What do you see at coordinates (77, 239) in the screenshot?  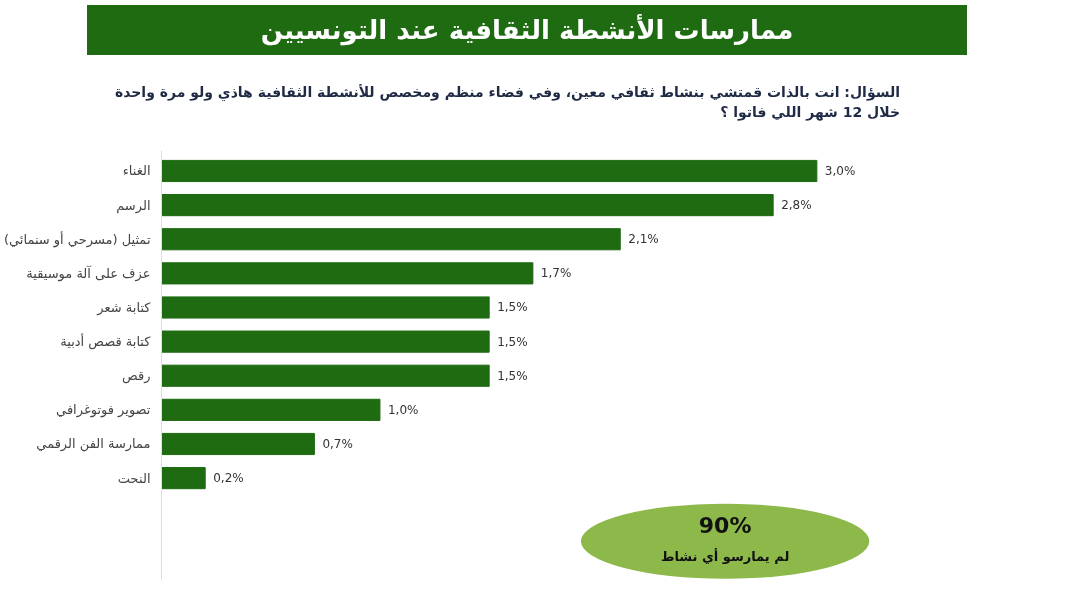 I see `y-tick-label: تمثيل (مسرحي أو سنمائي)` at bounding box center [77, 239].